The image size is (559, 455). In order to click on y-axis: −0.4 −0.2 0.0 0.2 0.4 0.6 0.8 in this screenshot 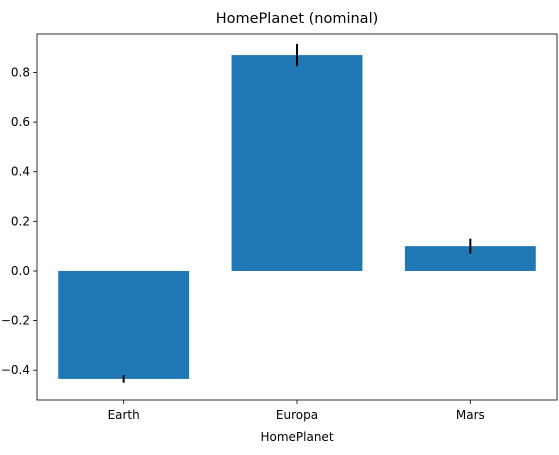, I will do `click(19, 221)`.